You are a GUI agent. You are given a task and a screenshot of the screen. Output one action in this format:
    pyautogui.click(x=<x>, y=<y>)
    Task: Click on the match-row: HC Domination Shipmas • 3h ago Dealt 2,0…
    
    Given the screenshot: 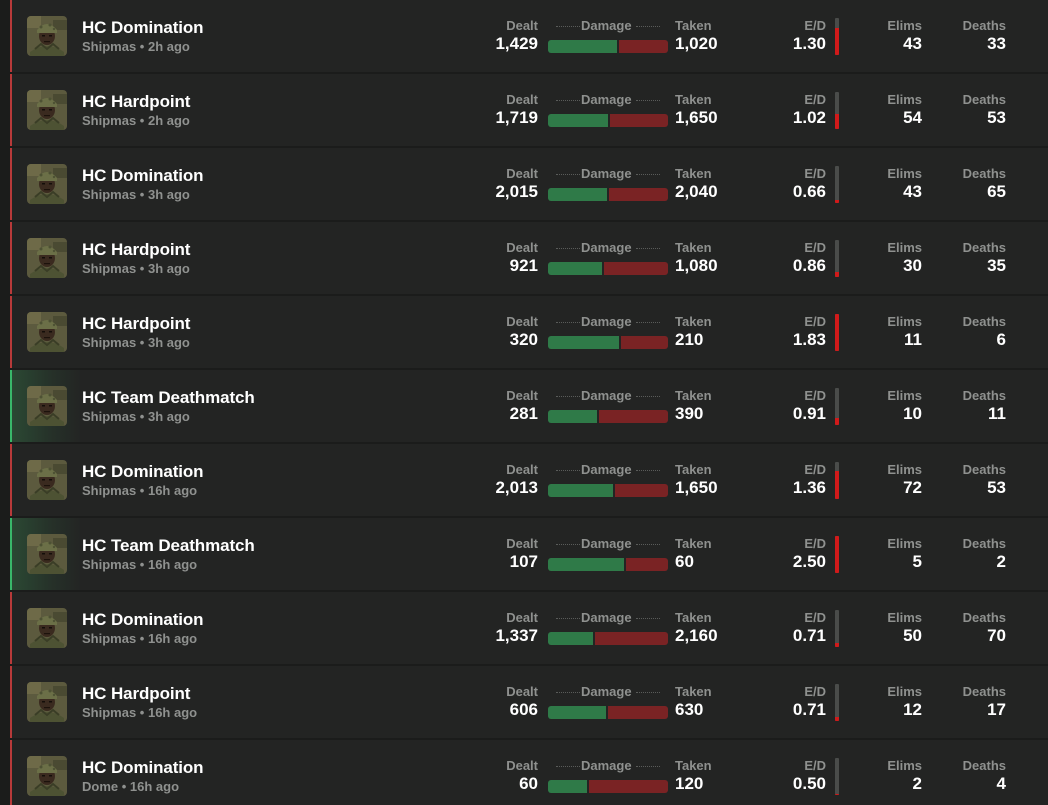 What is the action you would take?
    pyautogui.click(x=529, y=184)
    